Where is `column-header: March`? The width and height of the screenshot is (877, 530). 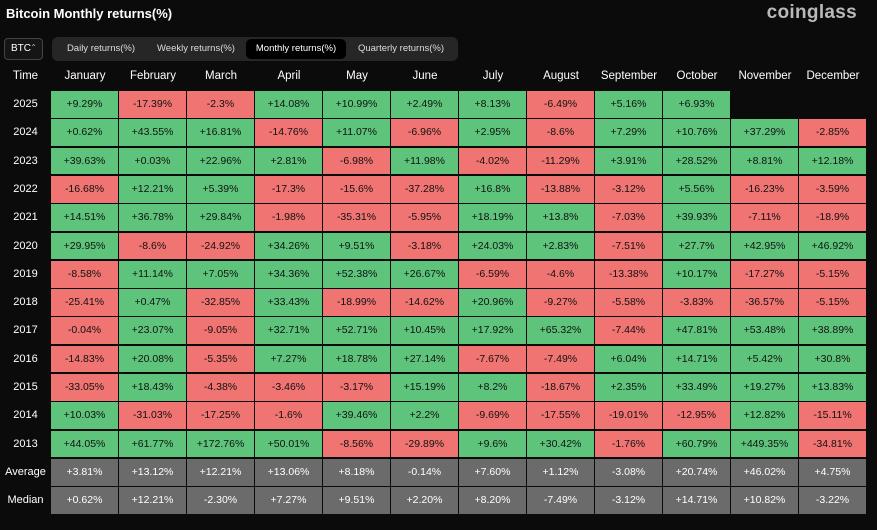 column-header: March is located at coordinates (221, 76).